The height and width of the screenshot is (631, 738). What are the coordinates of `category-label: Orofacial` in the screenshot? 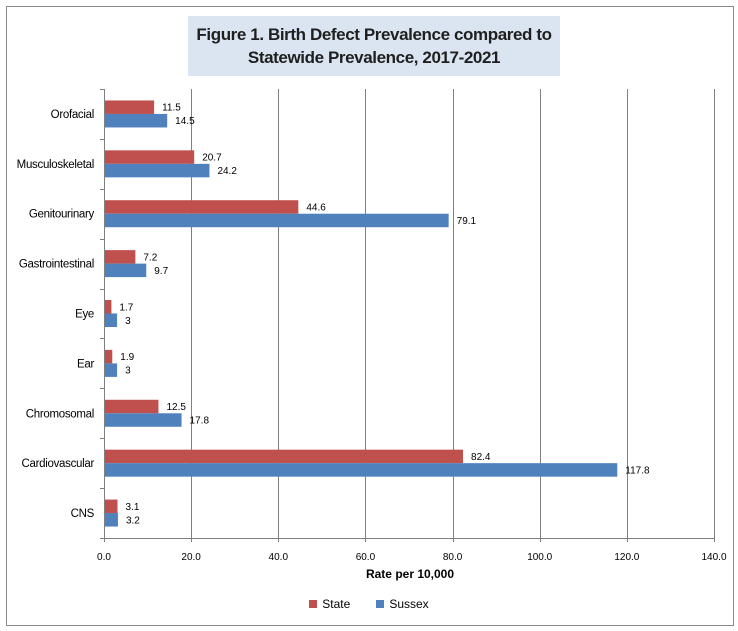 It's located at (72, 115).